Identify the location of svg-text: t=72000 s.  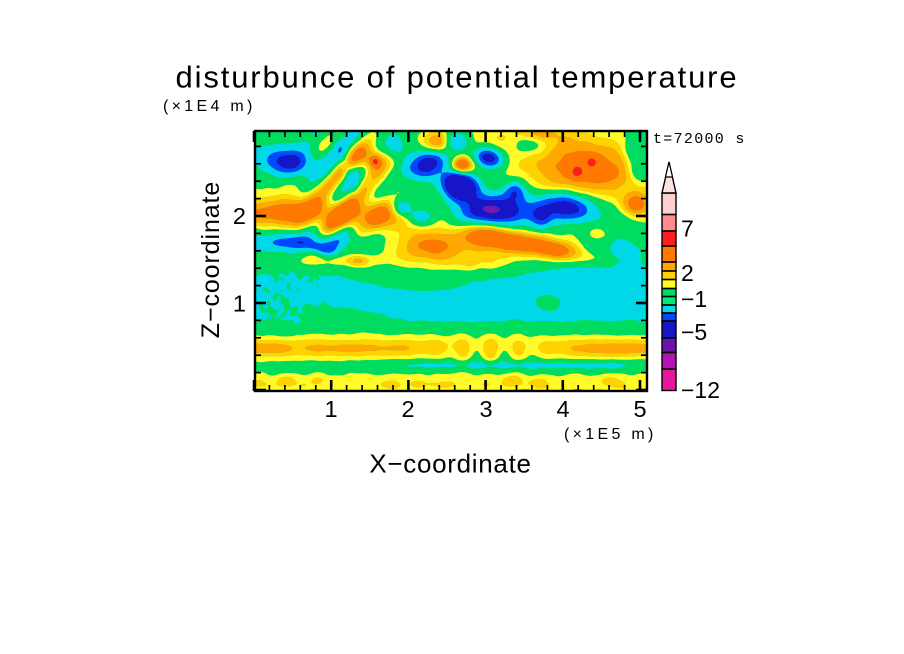
(699, 139).